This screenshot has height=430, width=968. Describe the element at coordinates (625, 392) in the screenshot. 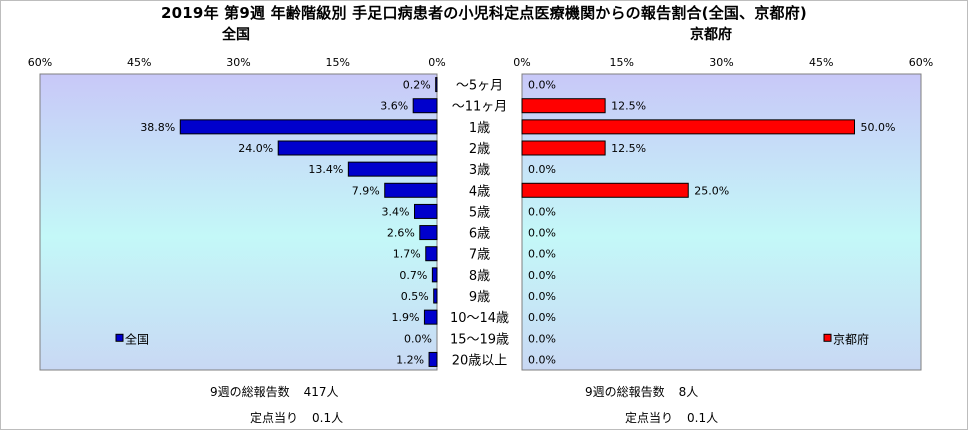

I see `kyoto-total-label: 9週の総報告数` at that location.